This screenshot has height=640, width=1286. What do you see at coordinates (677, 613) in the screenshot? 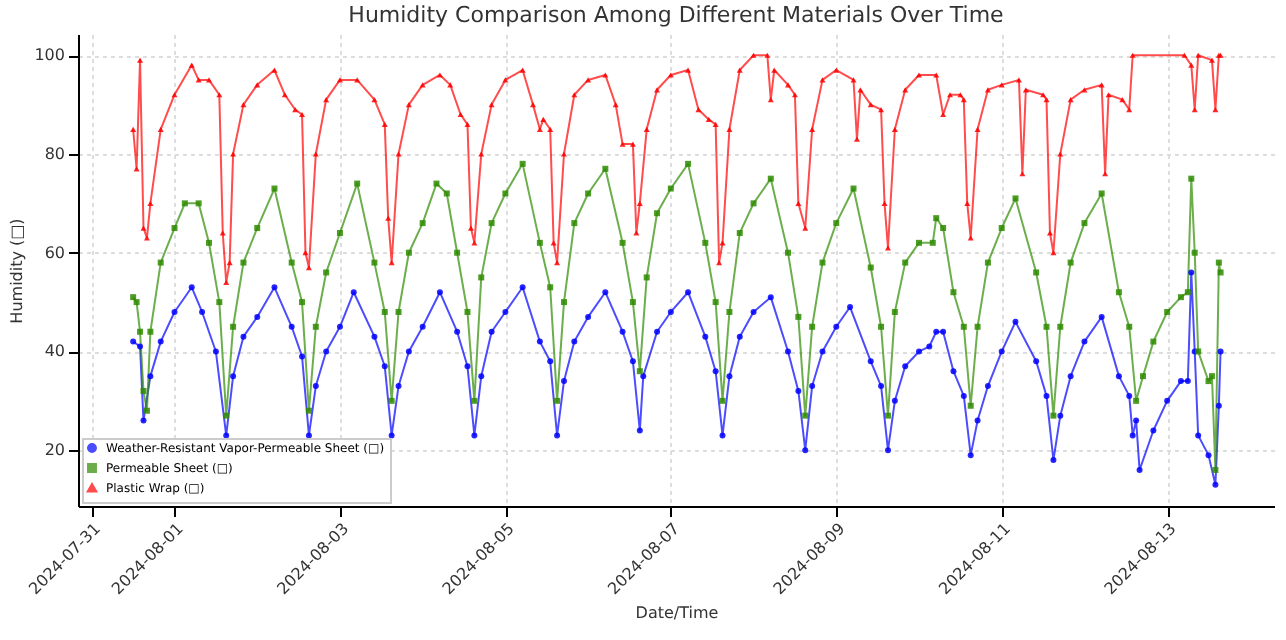
I see `x-axis-title: Date/Time` at bounding box center [677, 613].